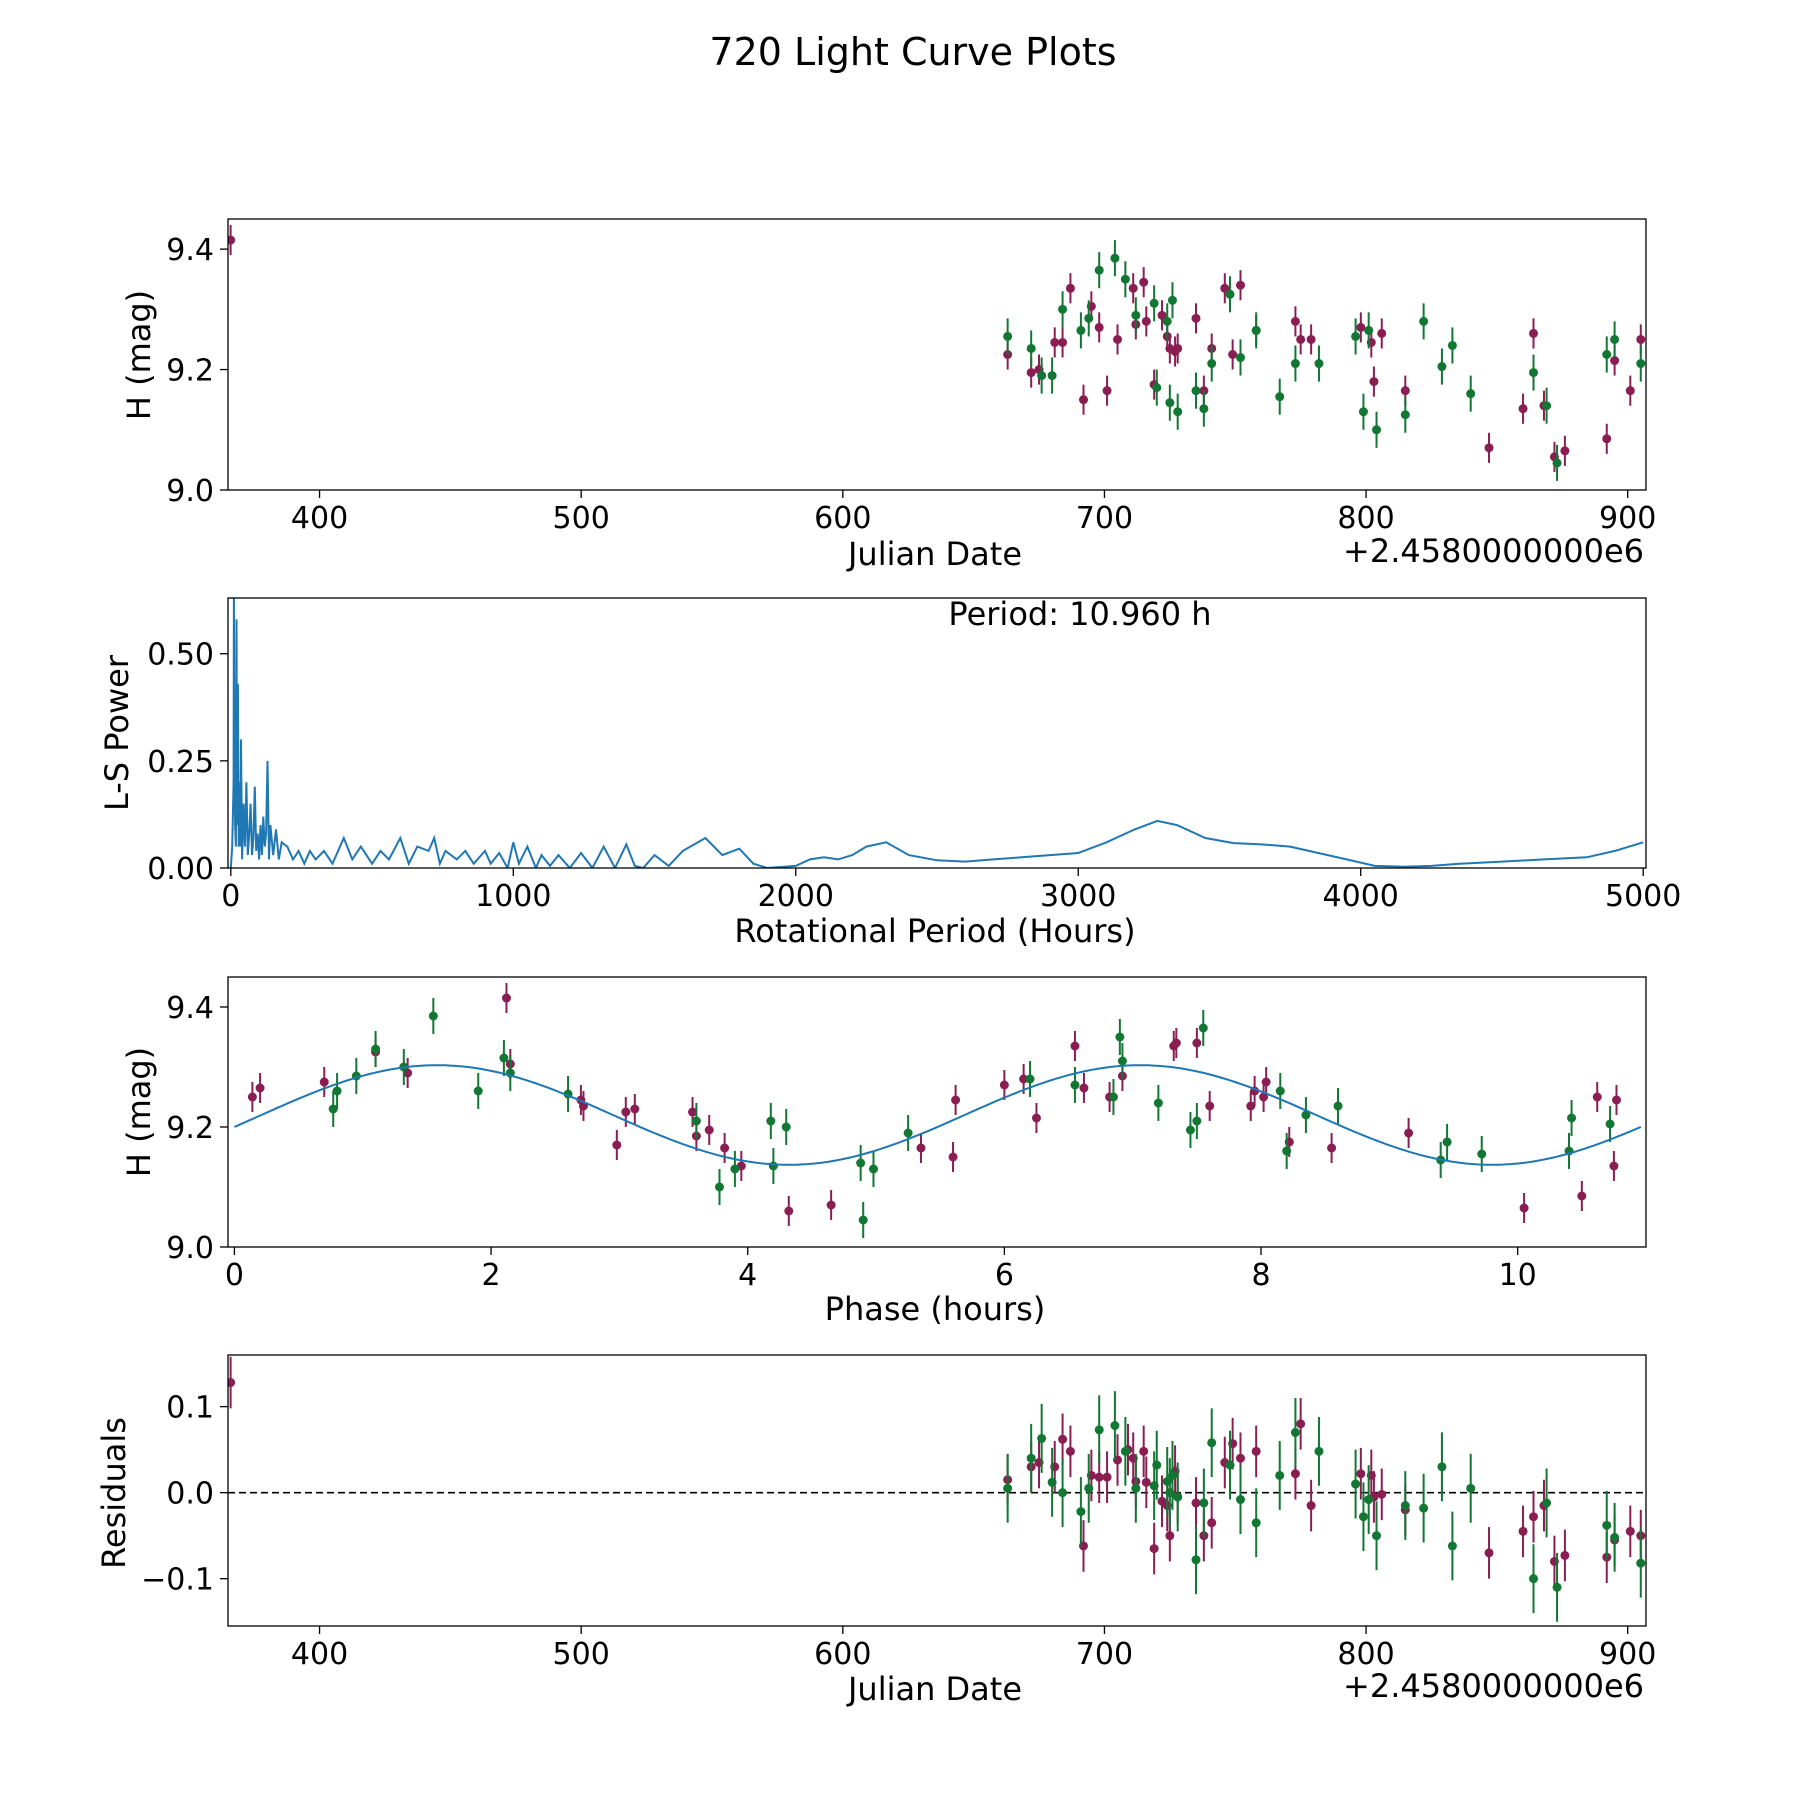 The width and height of the screenshot is (1800, 1800). Describe the element at coordinates (234, 1275) in the screenshot. I see `p2-ticks-xtick-label: 0` at that location.